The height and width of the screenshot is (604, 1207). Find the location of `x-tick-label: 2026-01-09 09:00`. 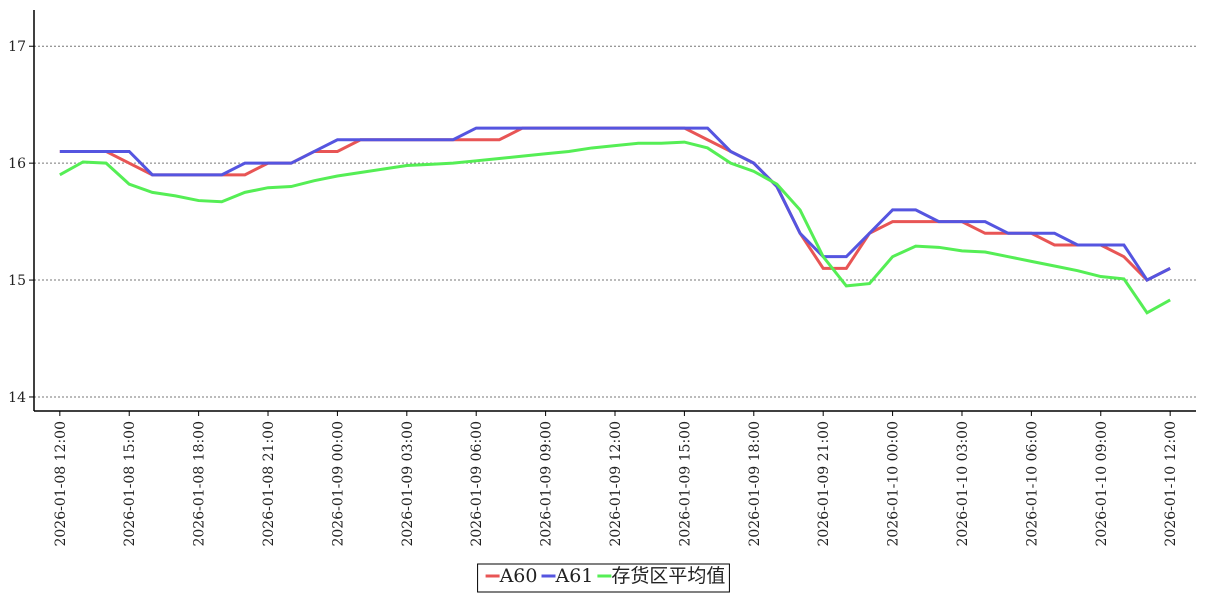

x-tick-label: 2026-01-09 09:00 is located at coordinates (547, 484).